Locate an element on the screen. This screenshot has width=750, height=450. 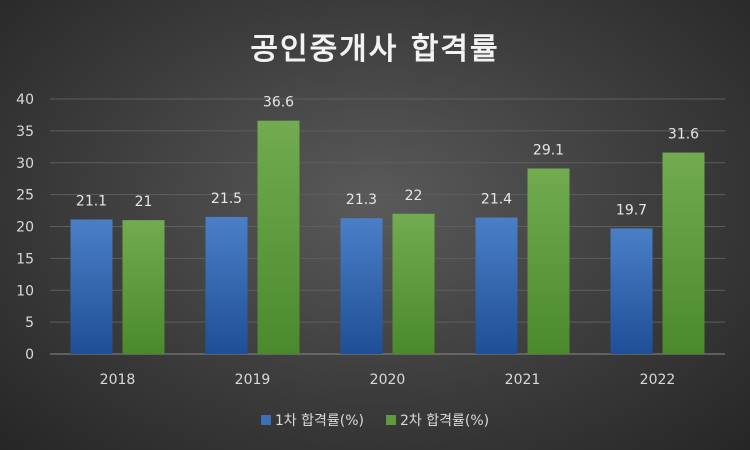
y-tick-label: 15 is located at coordinates (25, 259).